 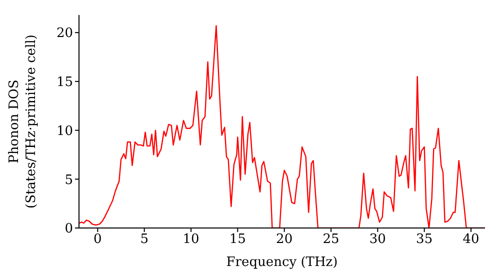 I want to click on x-tick-label: 35, so click(x=424, y=240).